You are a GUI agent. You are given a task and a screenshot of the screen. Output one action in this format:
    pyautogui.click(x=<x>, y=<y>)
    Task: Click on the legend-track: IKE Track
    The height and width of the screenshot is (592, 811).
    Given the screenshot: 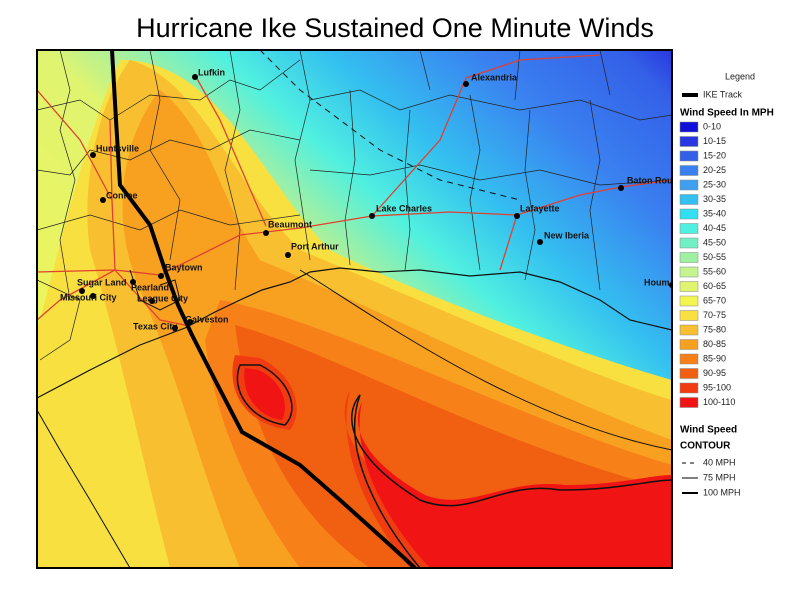 What is the action you would take?
    pyautogui.click(x=723, y=94)
    